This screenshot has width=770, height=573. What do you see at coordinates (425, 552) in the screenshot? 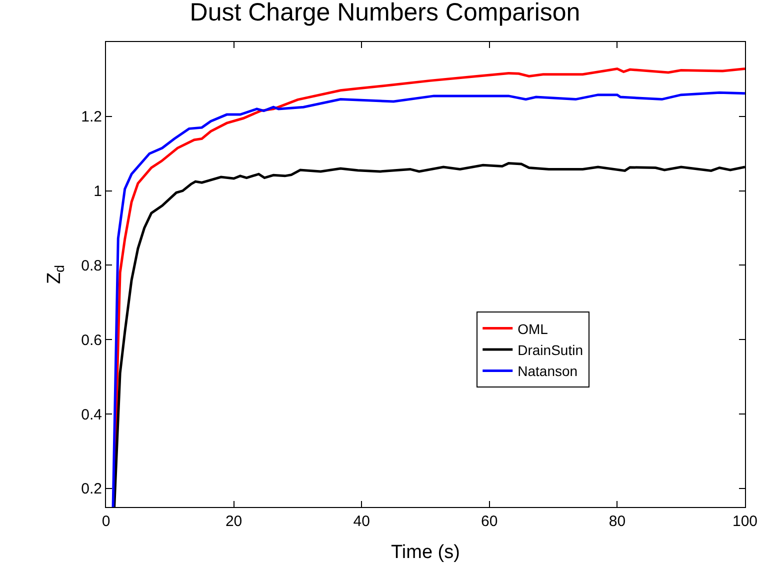
I see `x-axis-title: Time (s)` at bounding box center [425, 552].